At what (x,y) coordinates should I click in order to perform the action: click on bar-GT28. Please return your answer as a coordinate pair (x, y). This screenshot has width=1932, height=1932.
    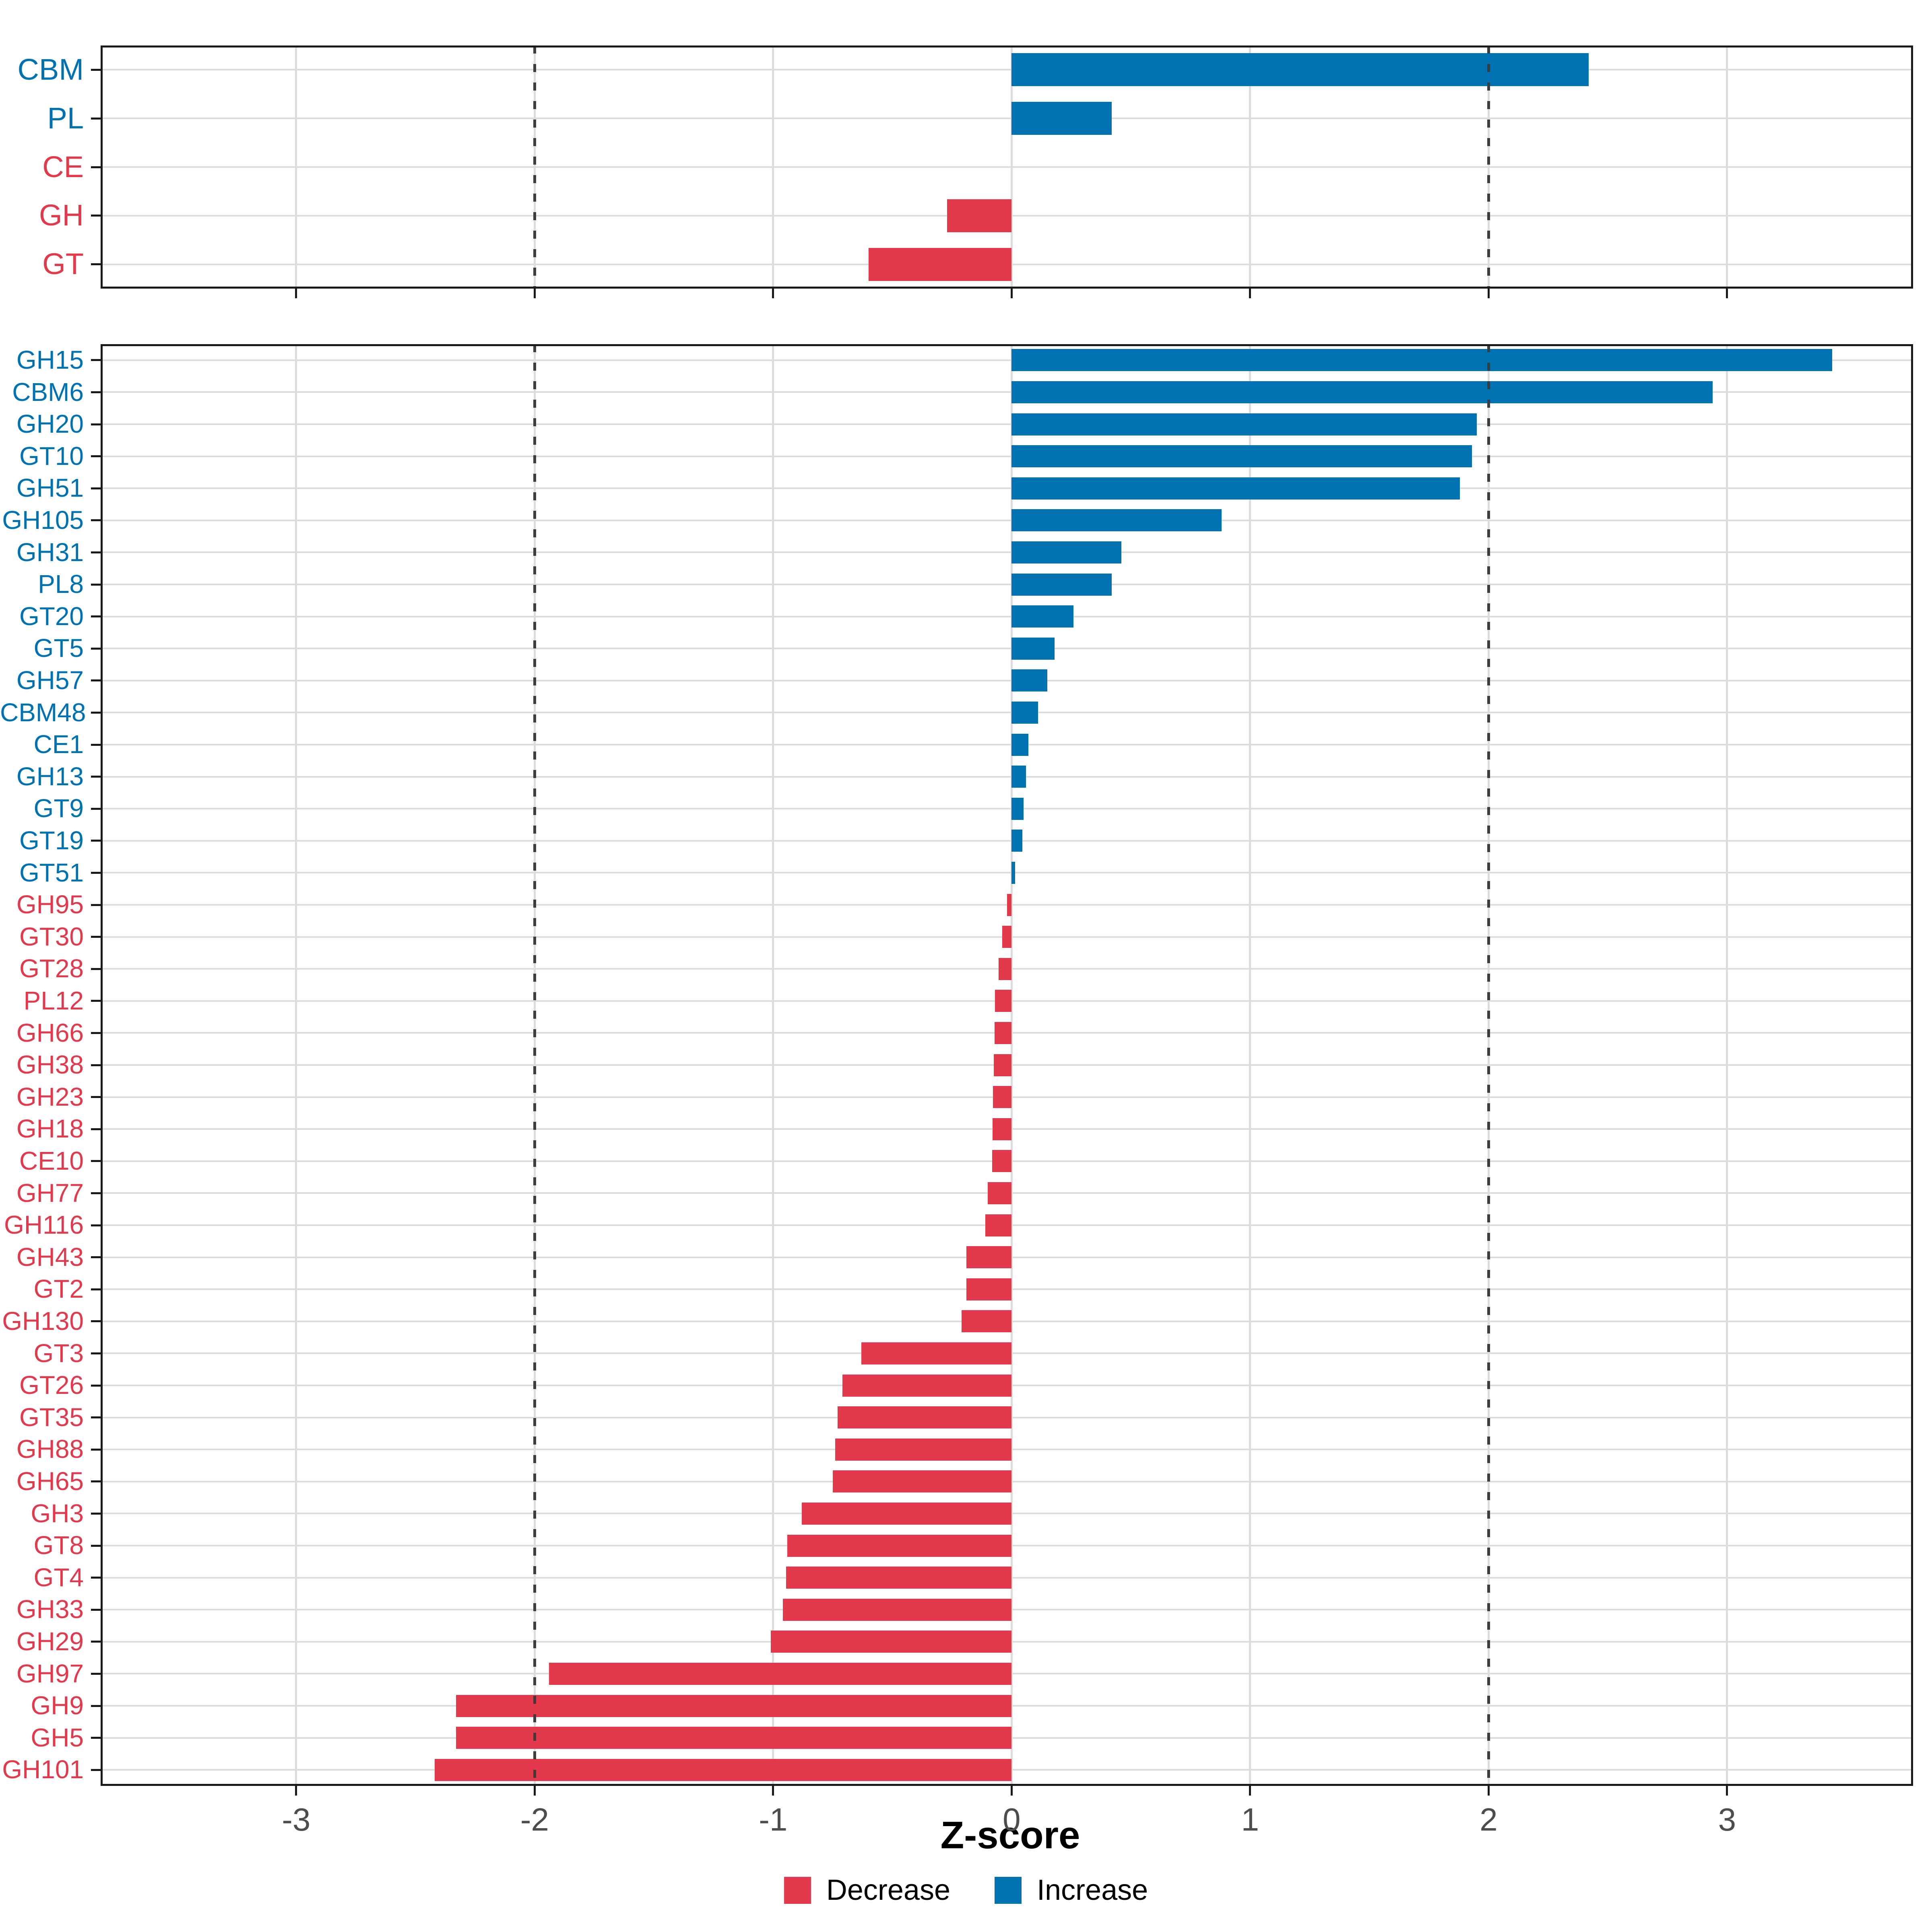
    Looking at the image, I should click on (1005, 969).